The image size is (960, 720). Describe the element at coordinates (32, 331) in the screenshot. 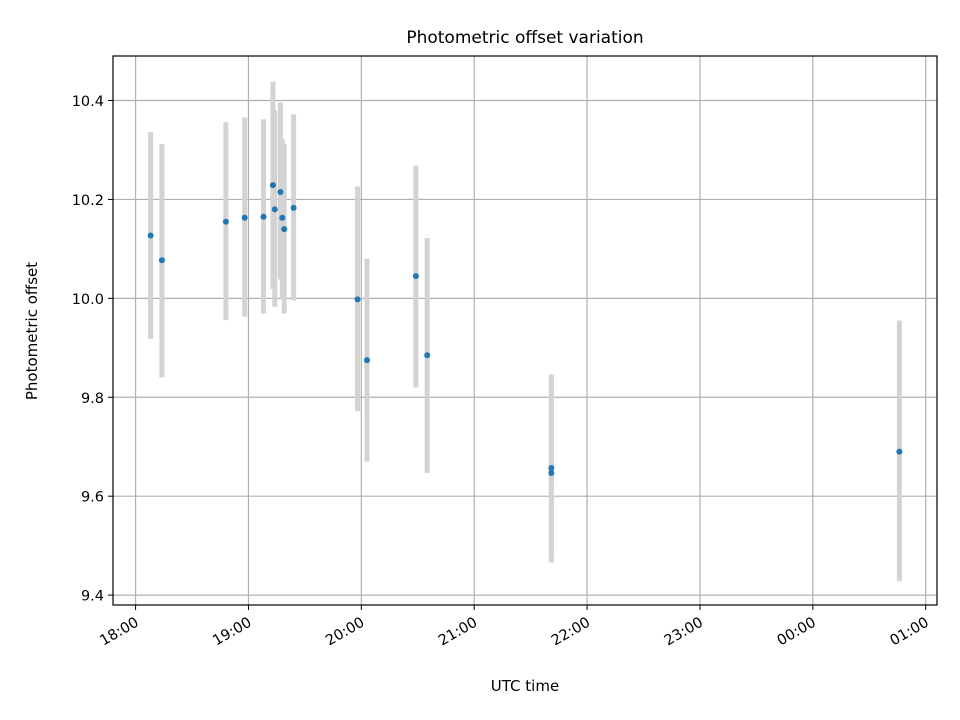

I see `y-axis-label: Photometric offset` at that location.